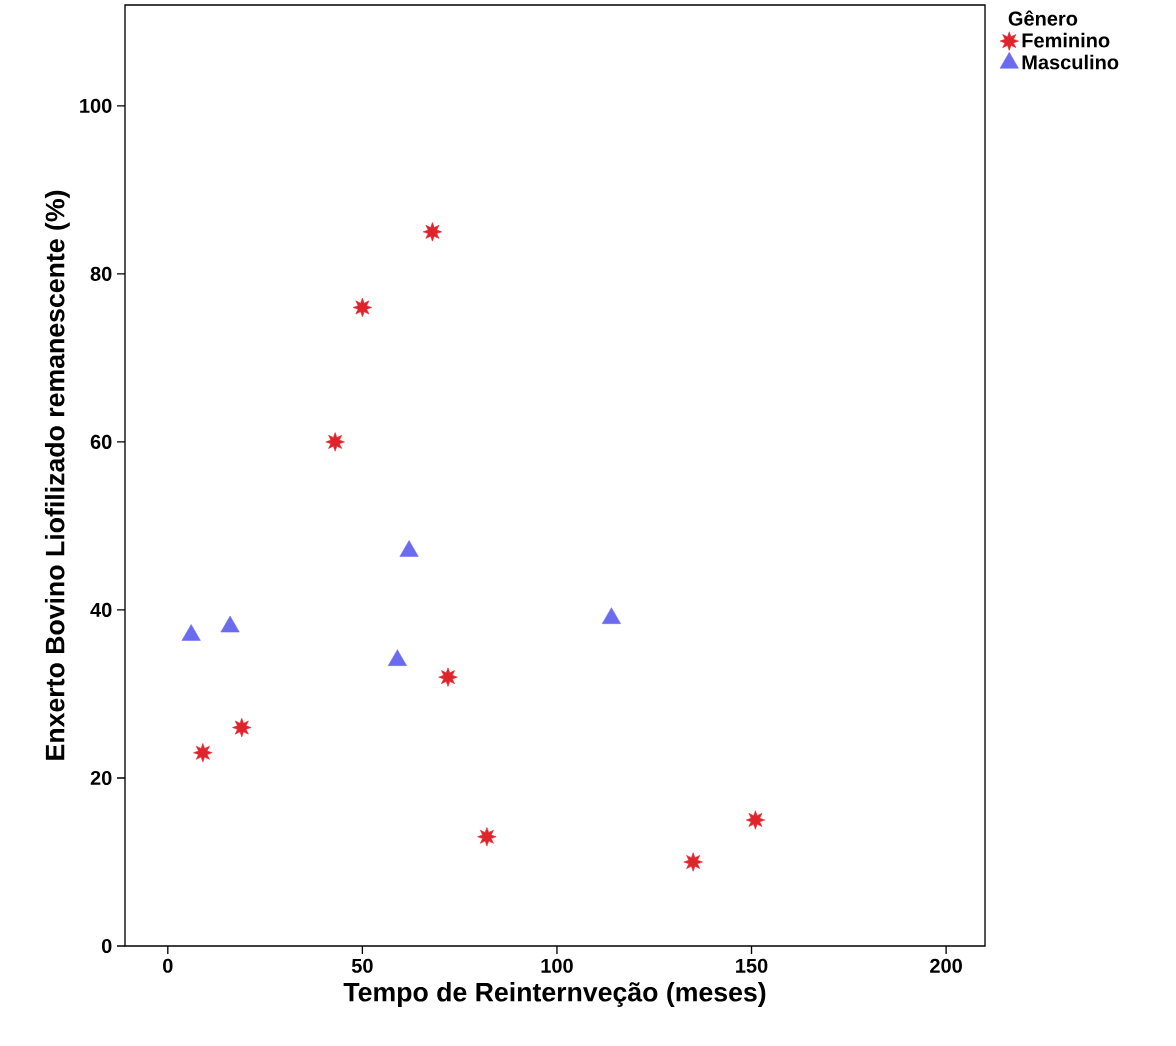 The width and height of the screenshot is (1176, 1046). Describe the element at coordinates (554, 994) in the screenshot. I see `x-axis-title: Tempo de Reinternveção (meses)` at that location.